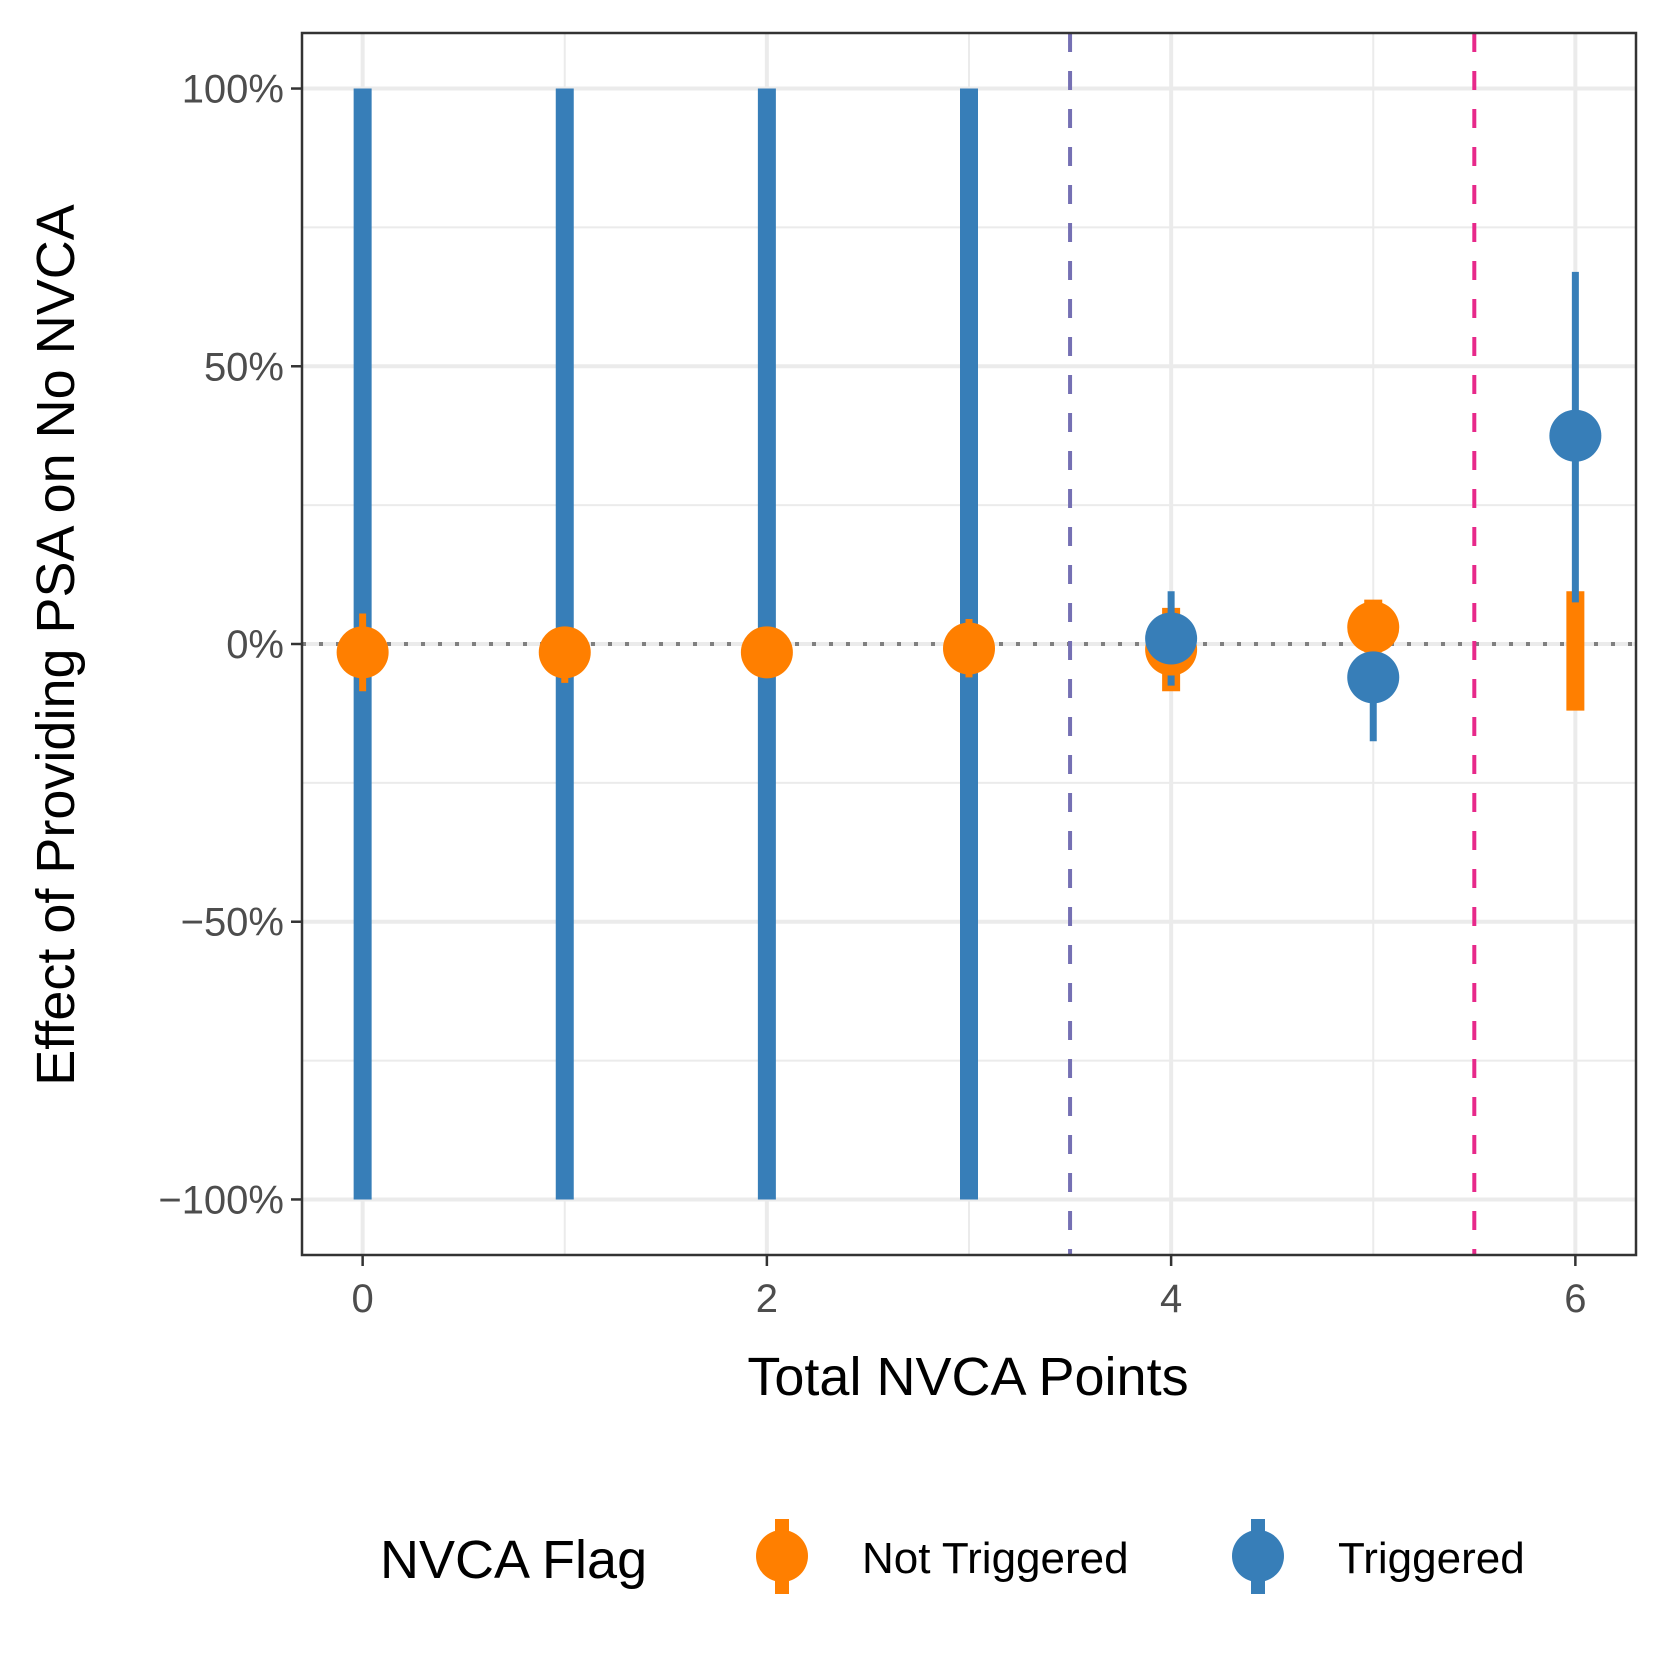  I want to click on y-tick-label: −50%, so click(232, 923).